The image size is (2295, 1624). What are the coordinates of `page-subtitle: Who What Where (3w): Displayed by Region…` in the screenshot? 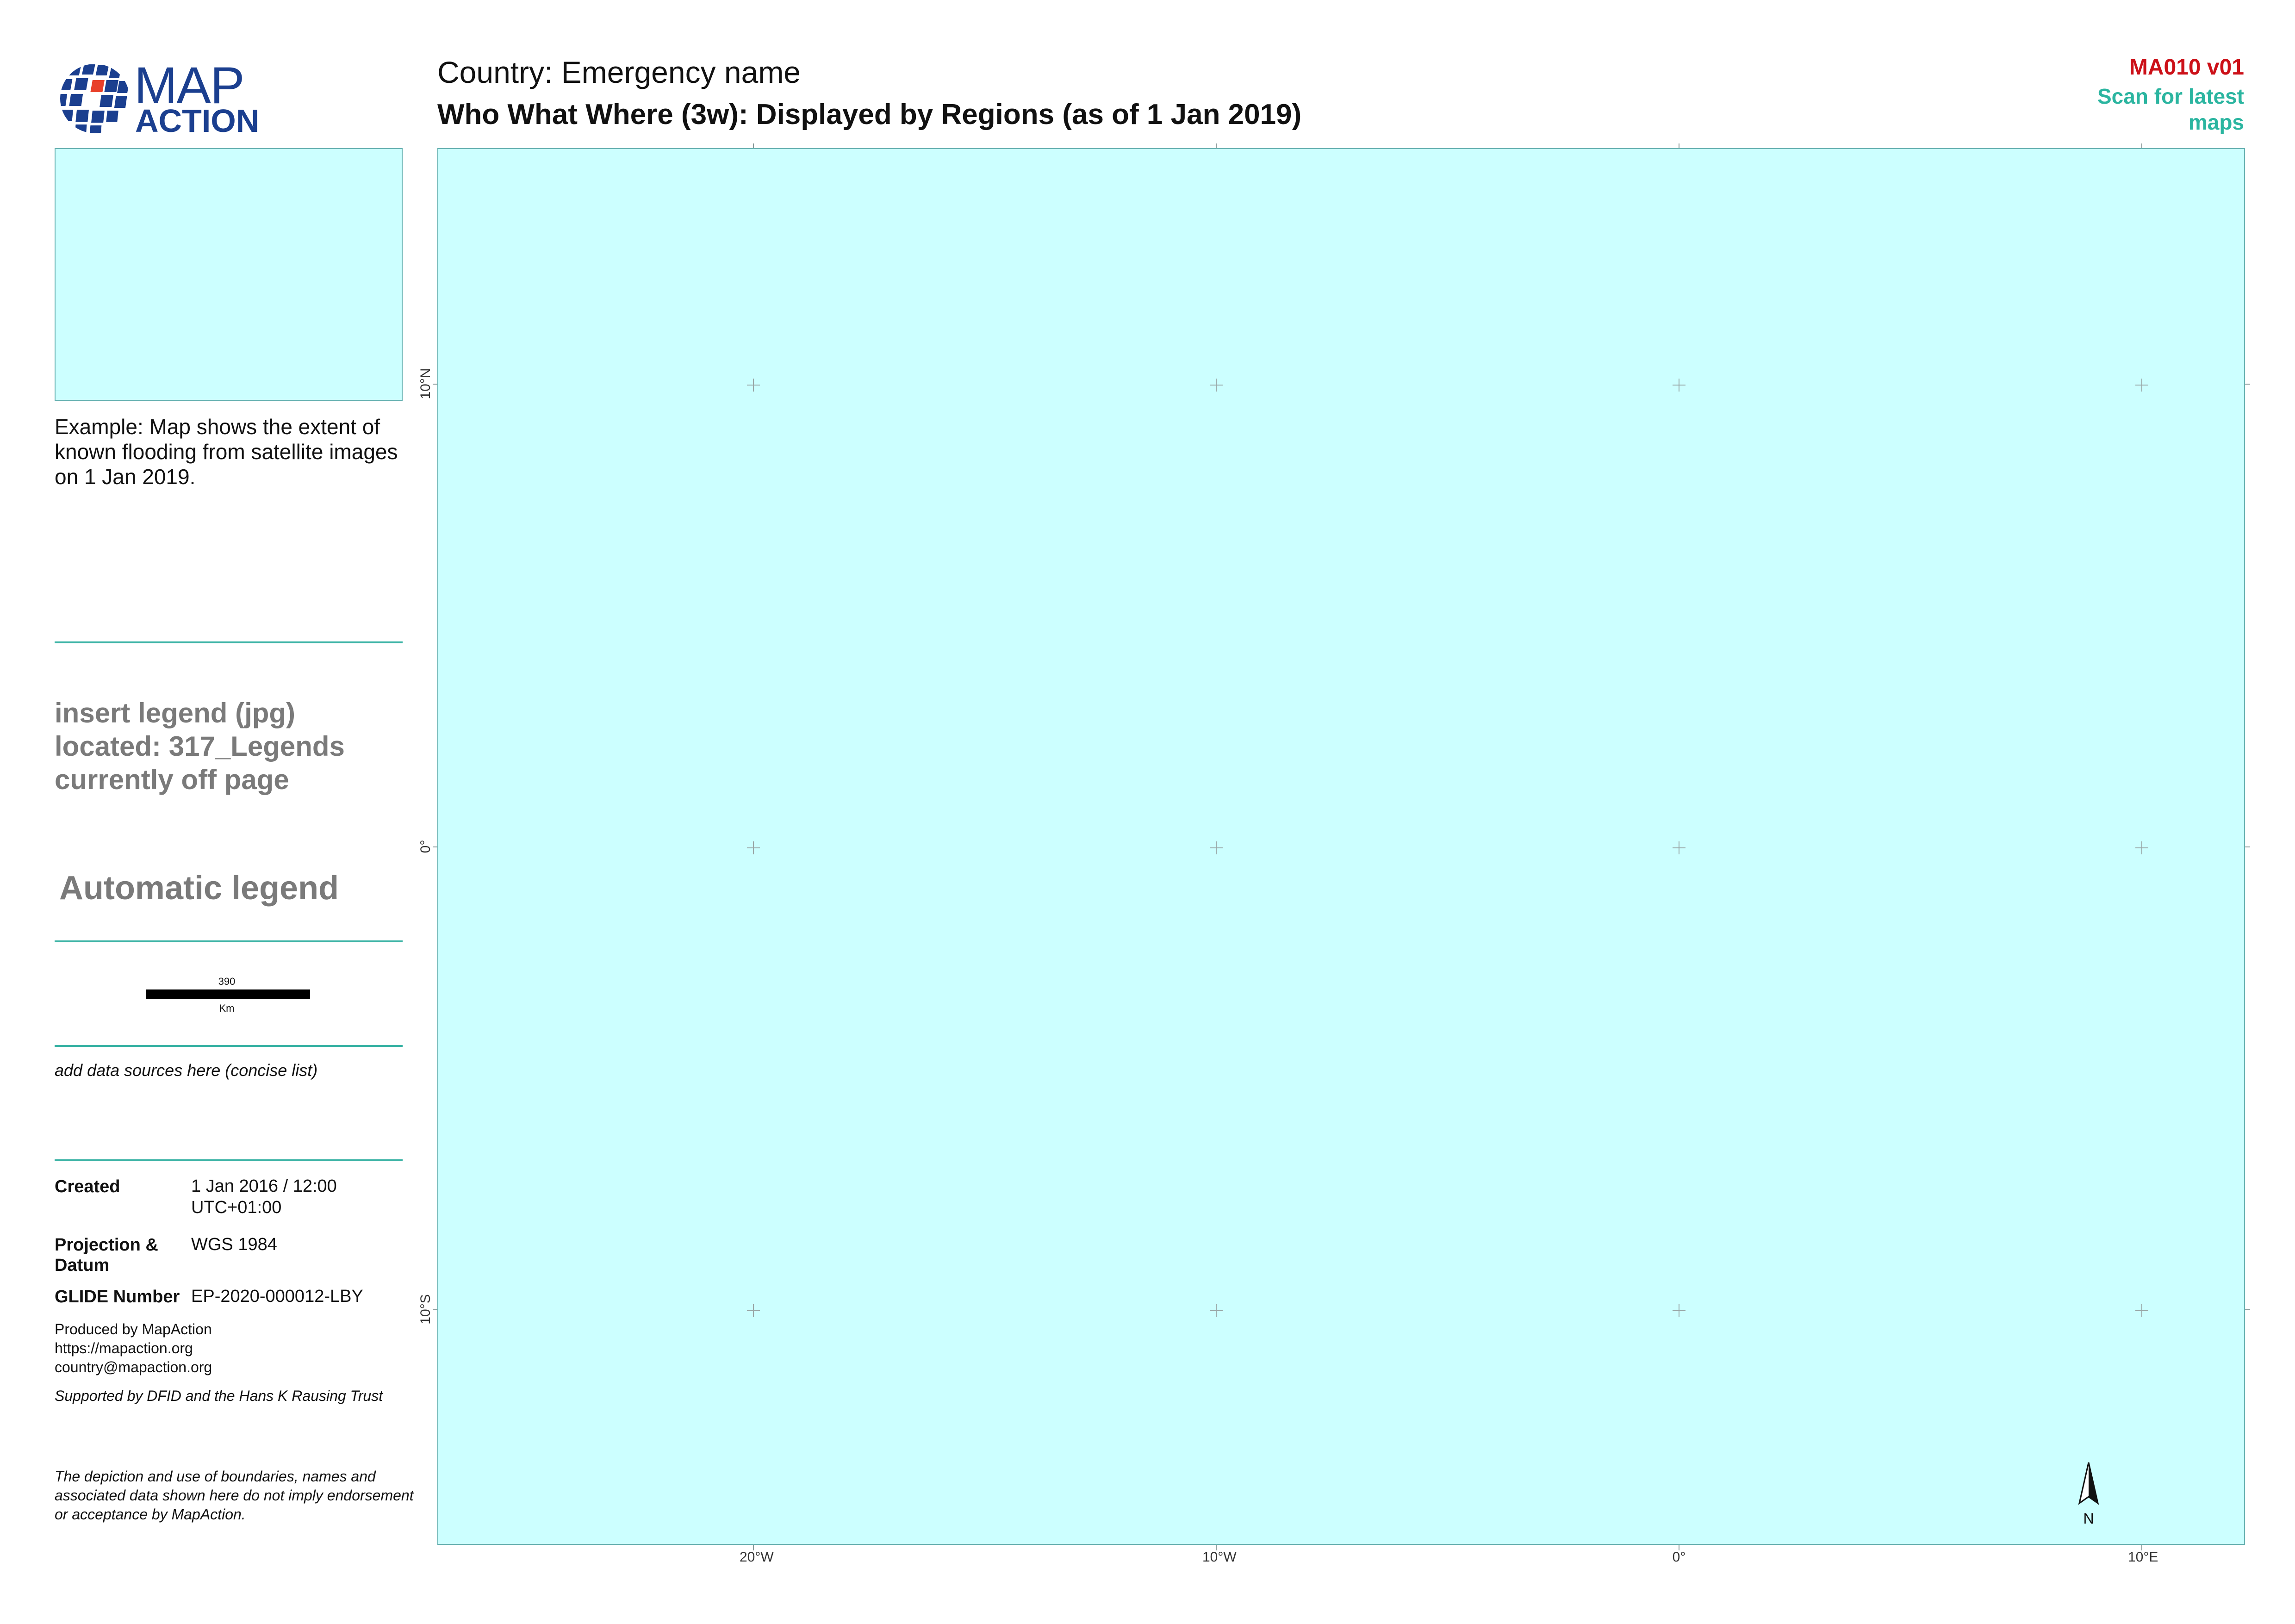 It's located at (869, 115).